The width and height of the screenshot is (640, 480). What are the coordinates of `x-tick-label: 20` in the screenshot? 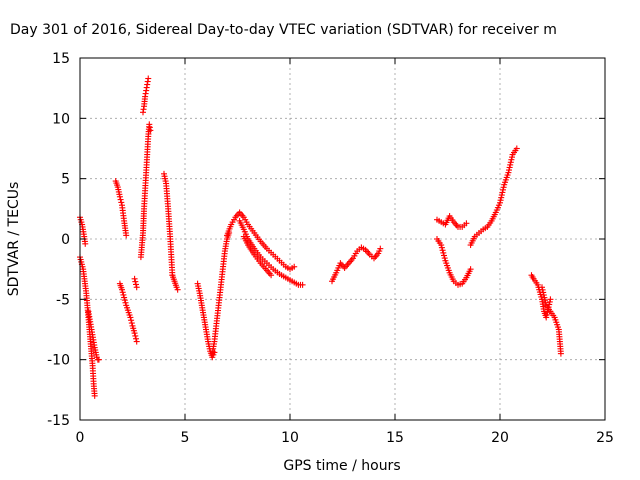 It's located at (500, 438).